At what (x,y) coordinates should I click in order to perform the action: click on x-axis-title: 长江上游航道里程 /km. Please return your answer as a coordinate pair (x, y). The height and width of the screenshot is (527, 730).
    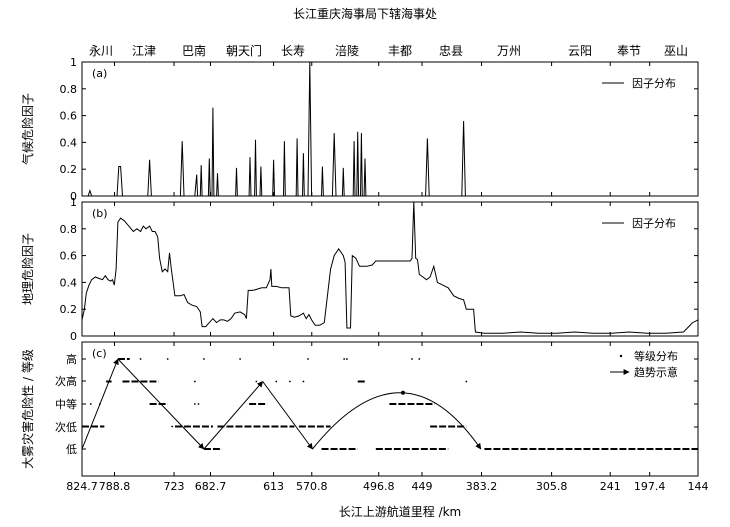
    Looking at the image, I should click on (400, 511).